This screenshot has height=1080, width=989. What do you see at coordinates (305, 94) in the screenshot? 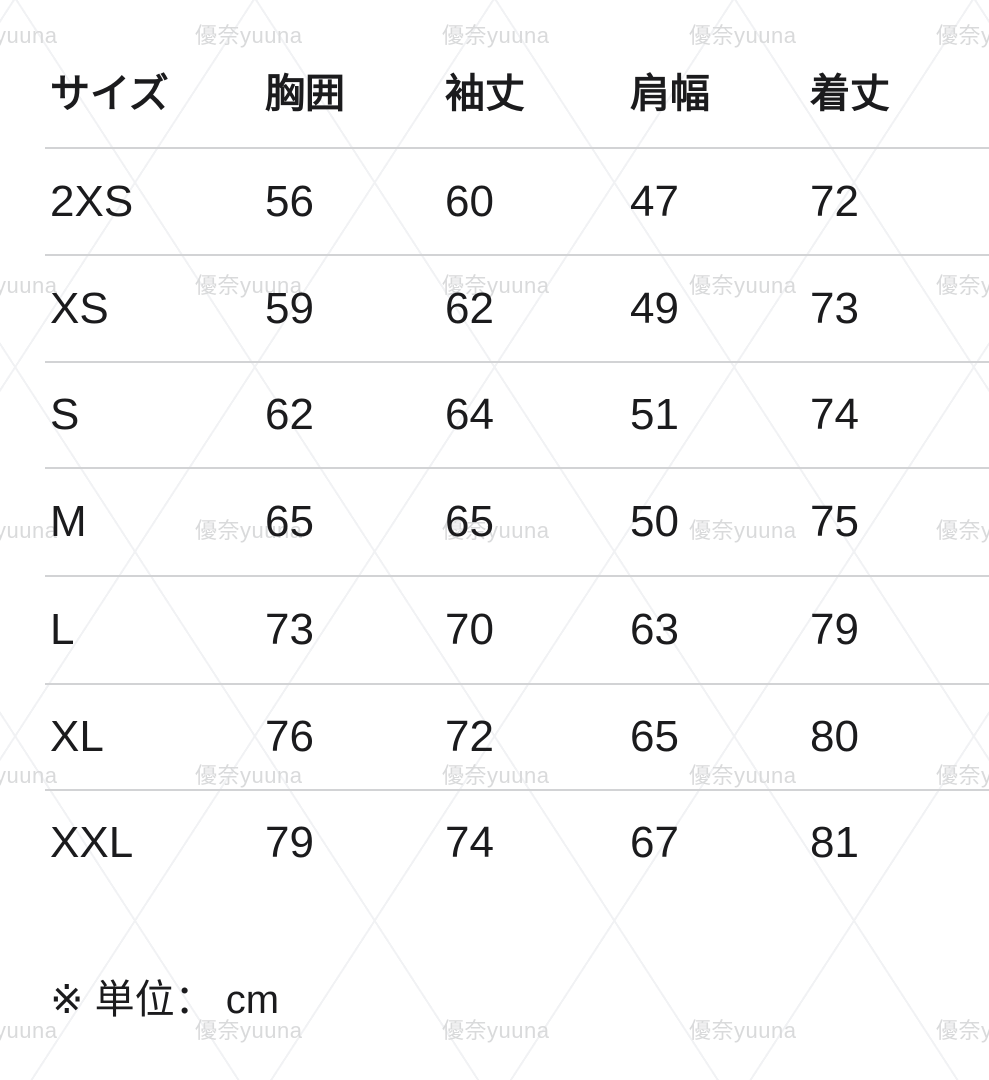
I see `header-cell-chest: 胸囲` at bounding box center [305, 94].